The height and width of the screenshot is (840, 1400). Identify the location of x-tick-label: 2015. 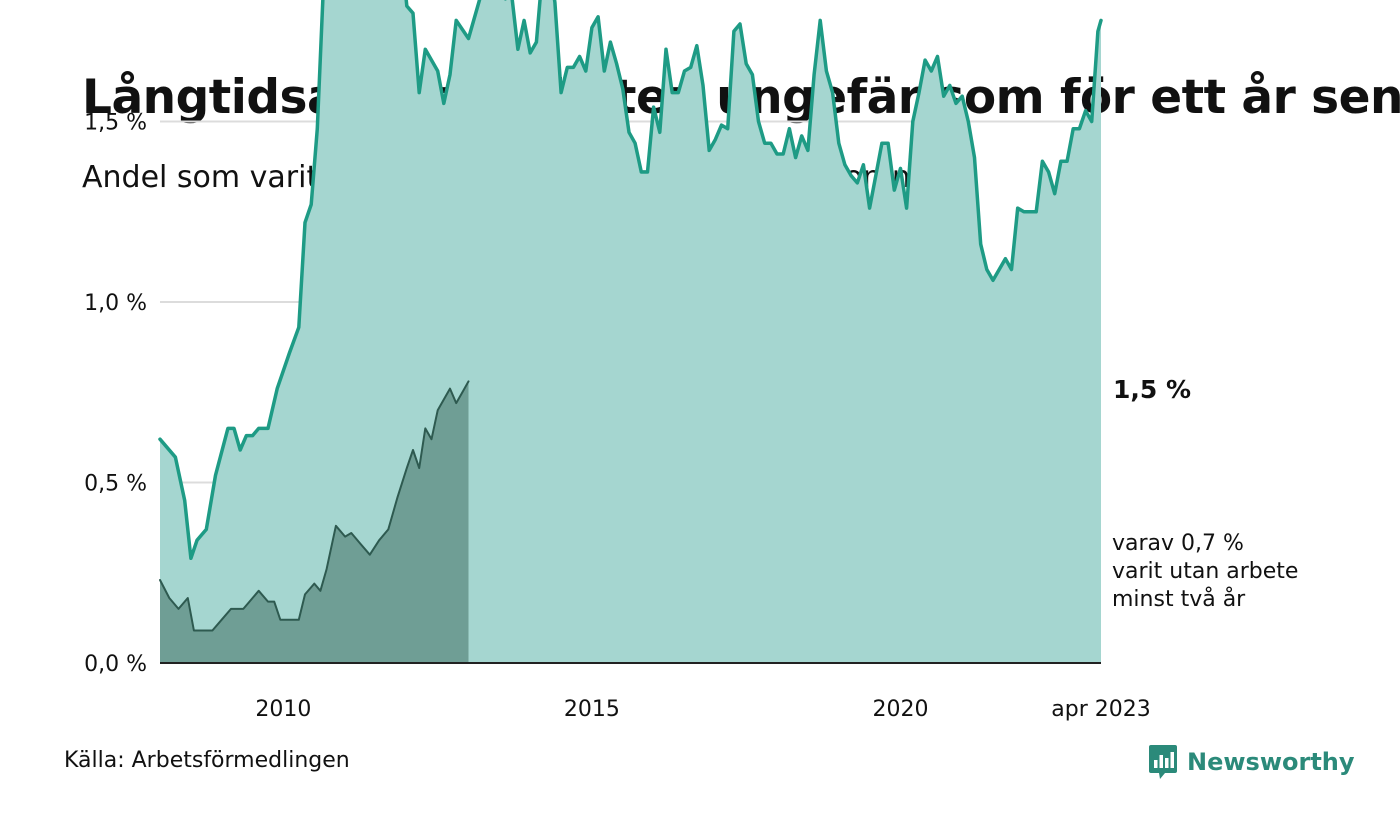
(592, 709).